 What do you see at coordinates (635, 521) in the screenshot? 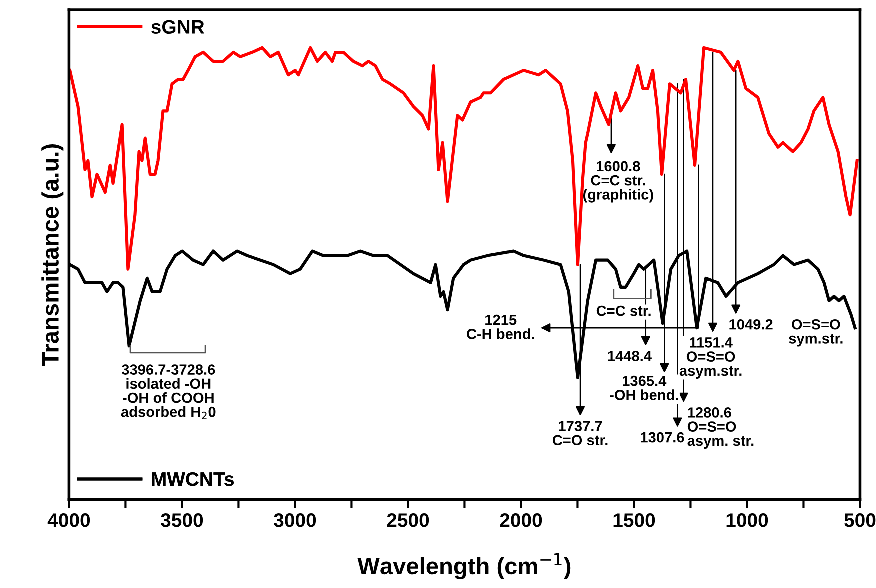
I see `x-tick-label: 1500` at bounding box center [635, 521].